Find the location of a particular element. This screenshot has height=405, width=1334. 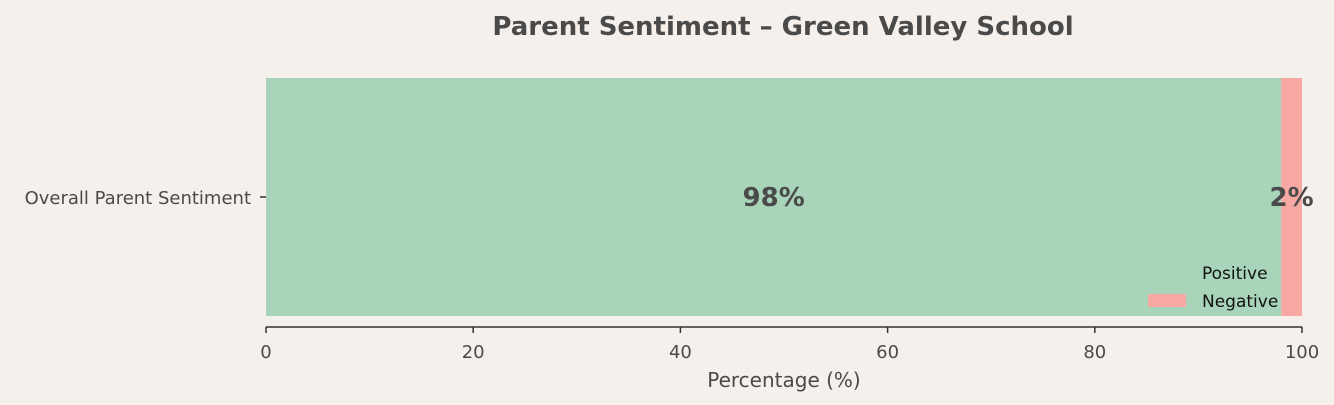

y-tick-label: Overall Parent Sentiment is located at coordinates (138, 198).